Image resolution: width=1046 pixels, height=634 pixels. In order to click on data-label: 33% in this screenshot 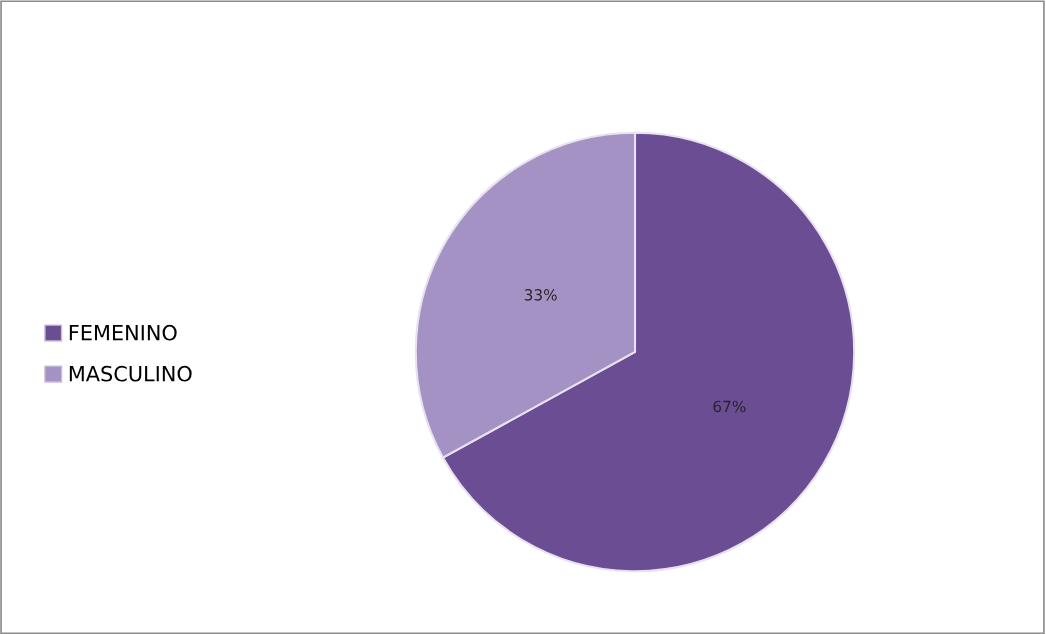, I will do `click(540, 295)`.